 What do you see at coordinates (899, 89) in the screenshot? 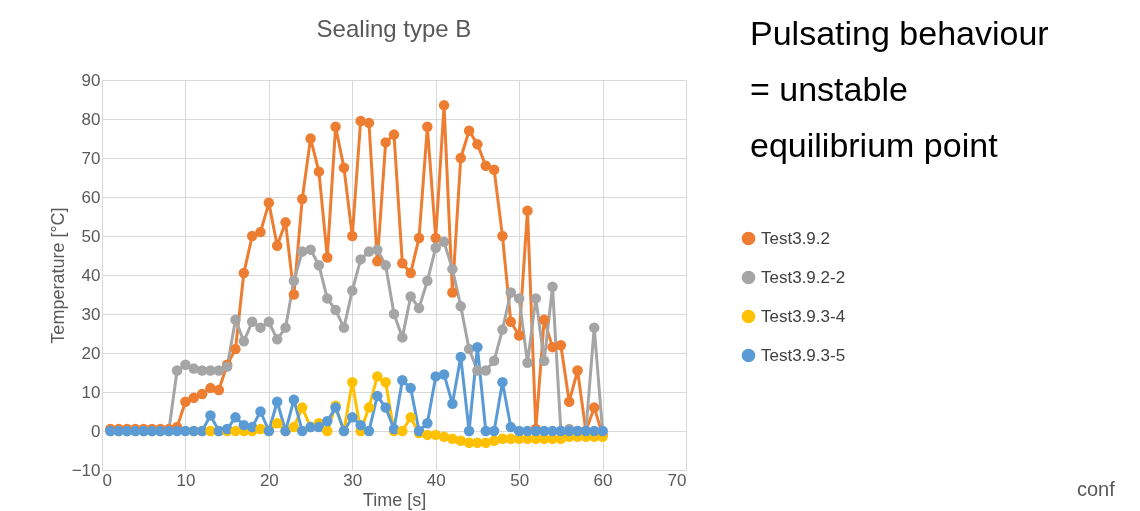
I see `text: Pulsating behaviour = unstable equilibrium point` at bounding box center [899, 89].